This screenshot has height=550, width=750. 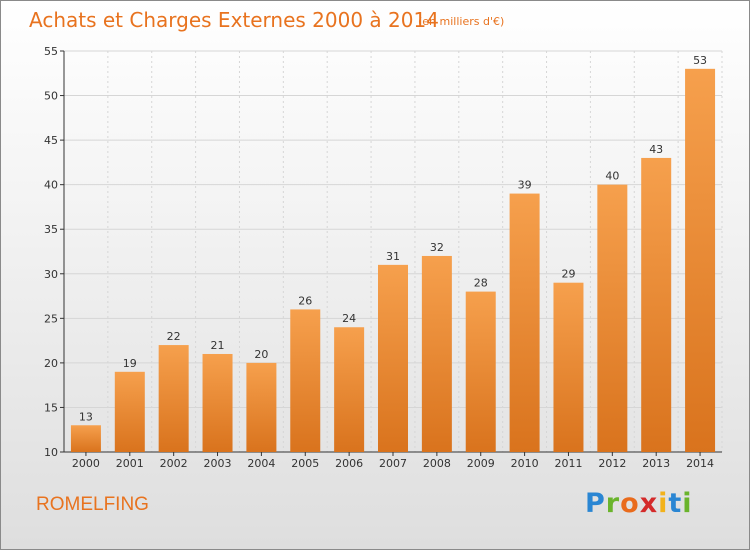 I want to click on data-label-2014: 53, so click(x=700, y=60).